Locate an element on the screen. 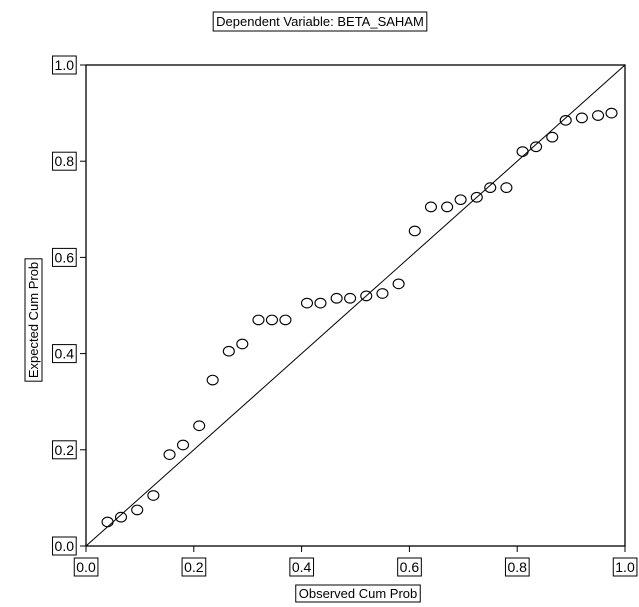 The width and height of the screenshot is (639, 607). x-axis-label: Observed Cum Prob is located at coordinates (358, 593).